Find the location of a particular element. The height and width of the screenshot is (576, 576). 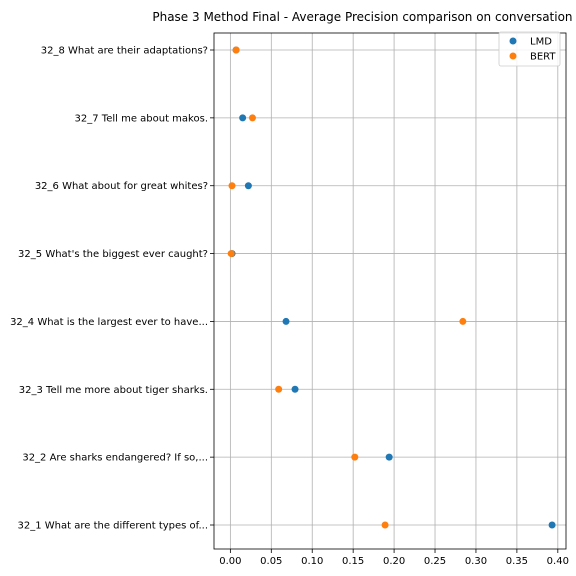

x-tick-label: 0.25 is located at coordinates (435, 561).